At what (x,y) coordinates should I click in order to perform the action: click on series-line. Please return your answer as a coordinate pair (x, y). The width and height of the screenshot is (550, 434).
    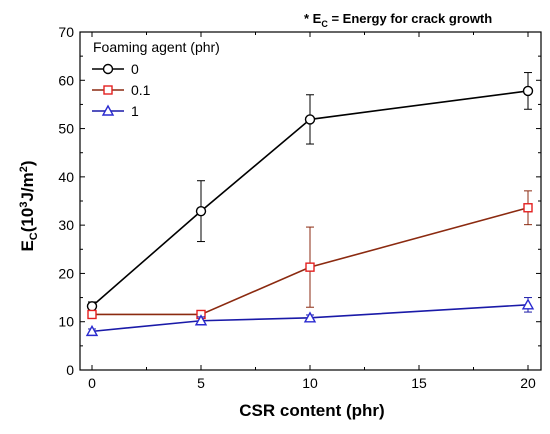
    Looking at the image, I should click on (310, 318).